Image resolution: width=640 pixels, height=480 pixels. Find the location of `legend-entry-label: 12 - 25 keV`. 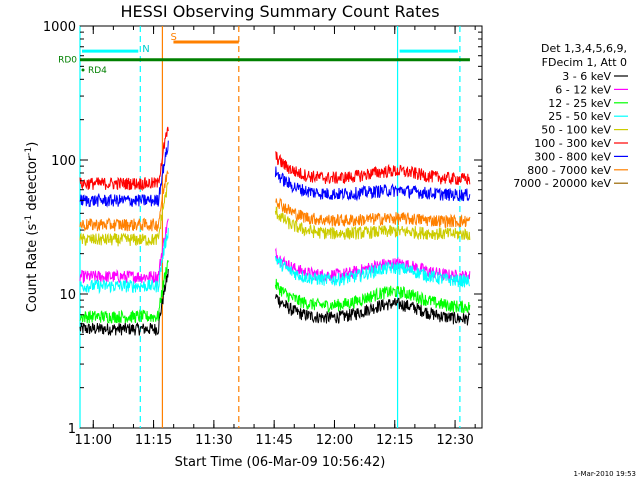

legend-entry-label: 12 - 25 keV is located at coordinates (579, 103).